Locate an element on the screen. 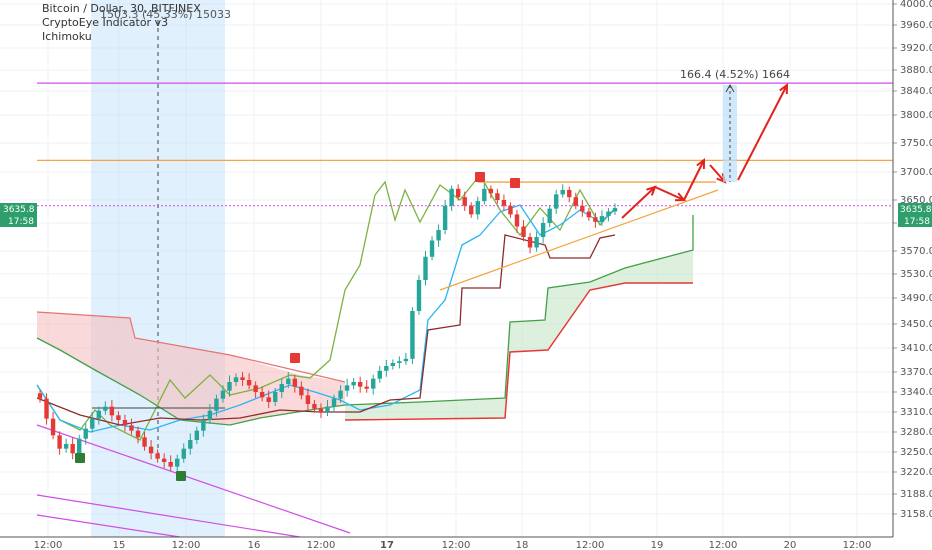 The image size is (932, 550). legend-indicator-ichimoku: Ichimoku is located at coordinates (67, 36).